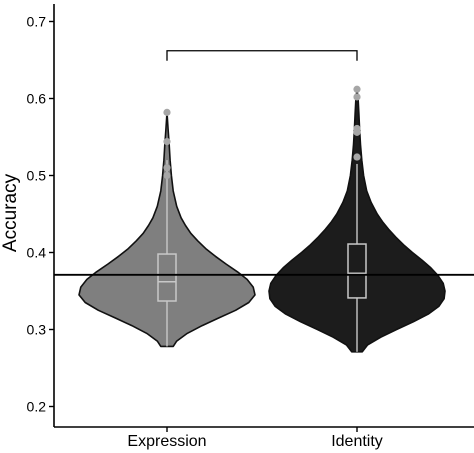 The width and height of the screenshot is (474, 453). What do you see at coordinates (37, 99) in the screenshot?
I see `y-tick-label: 0.6` at bounding box center [37, 99].